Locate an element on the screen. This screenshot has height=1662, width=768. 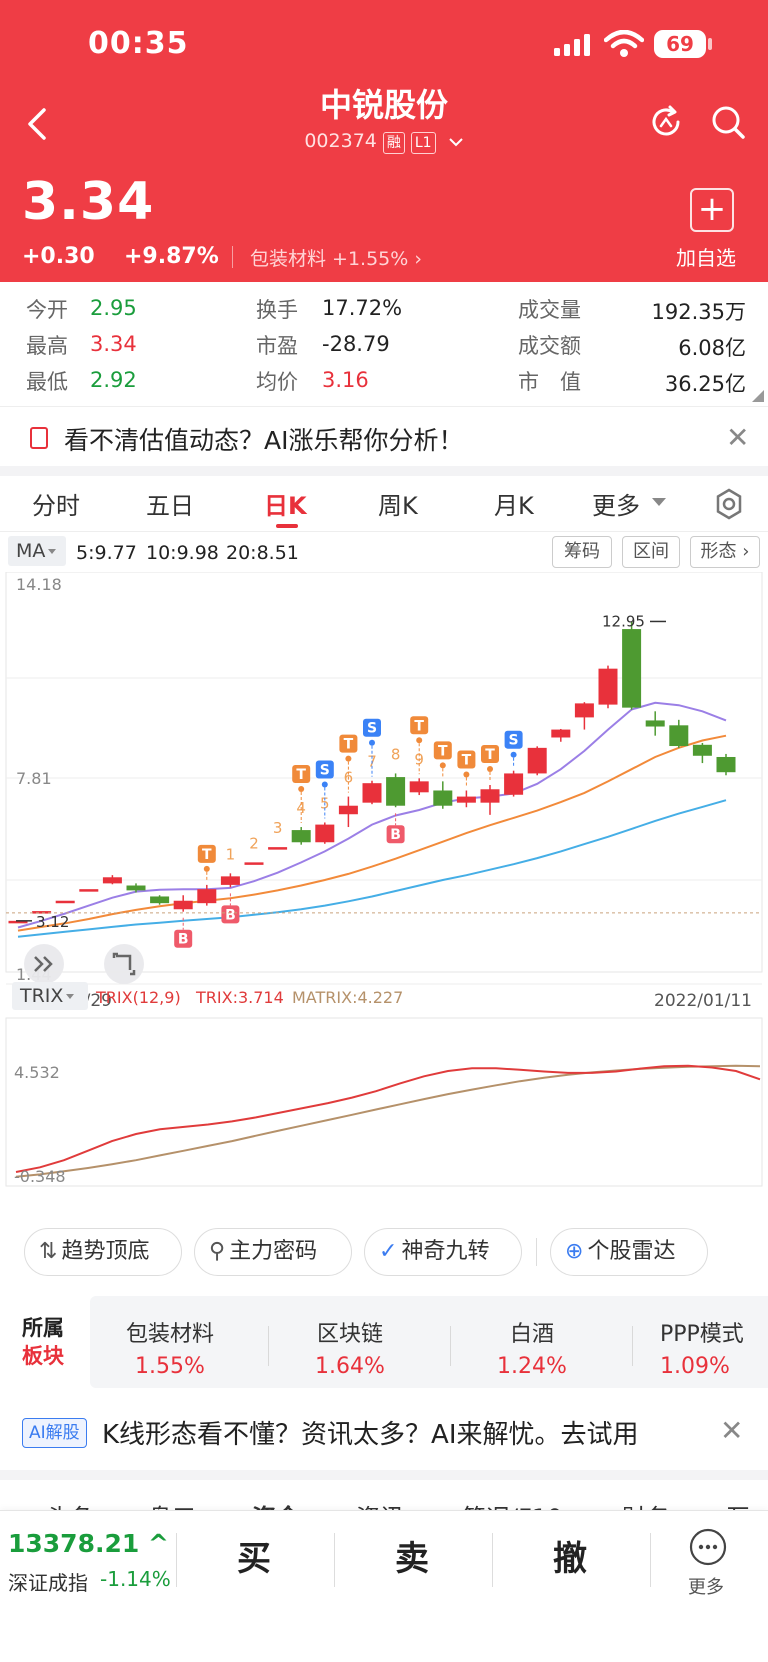
margin-tag: 融 is located at coordinates (393, 143).